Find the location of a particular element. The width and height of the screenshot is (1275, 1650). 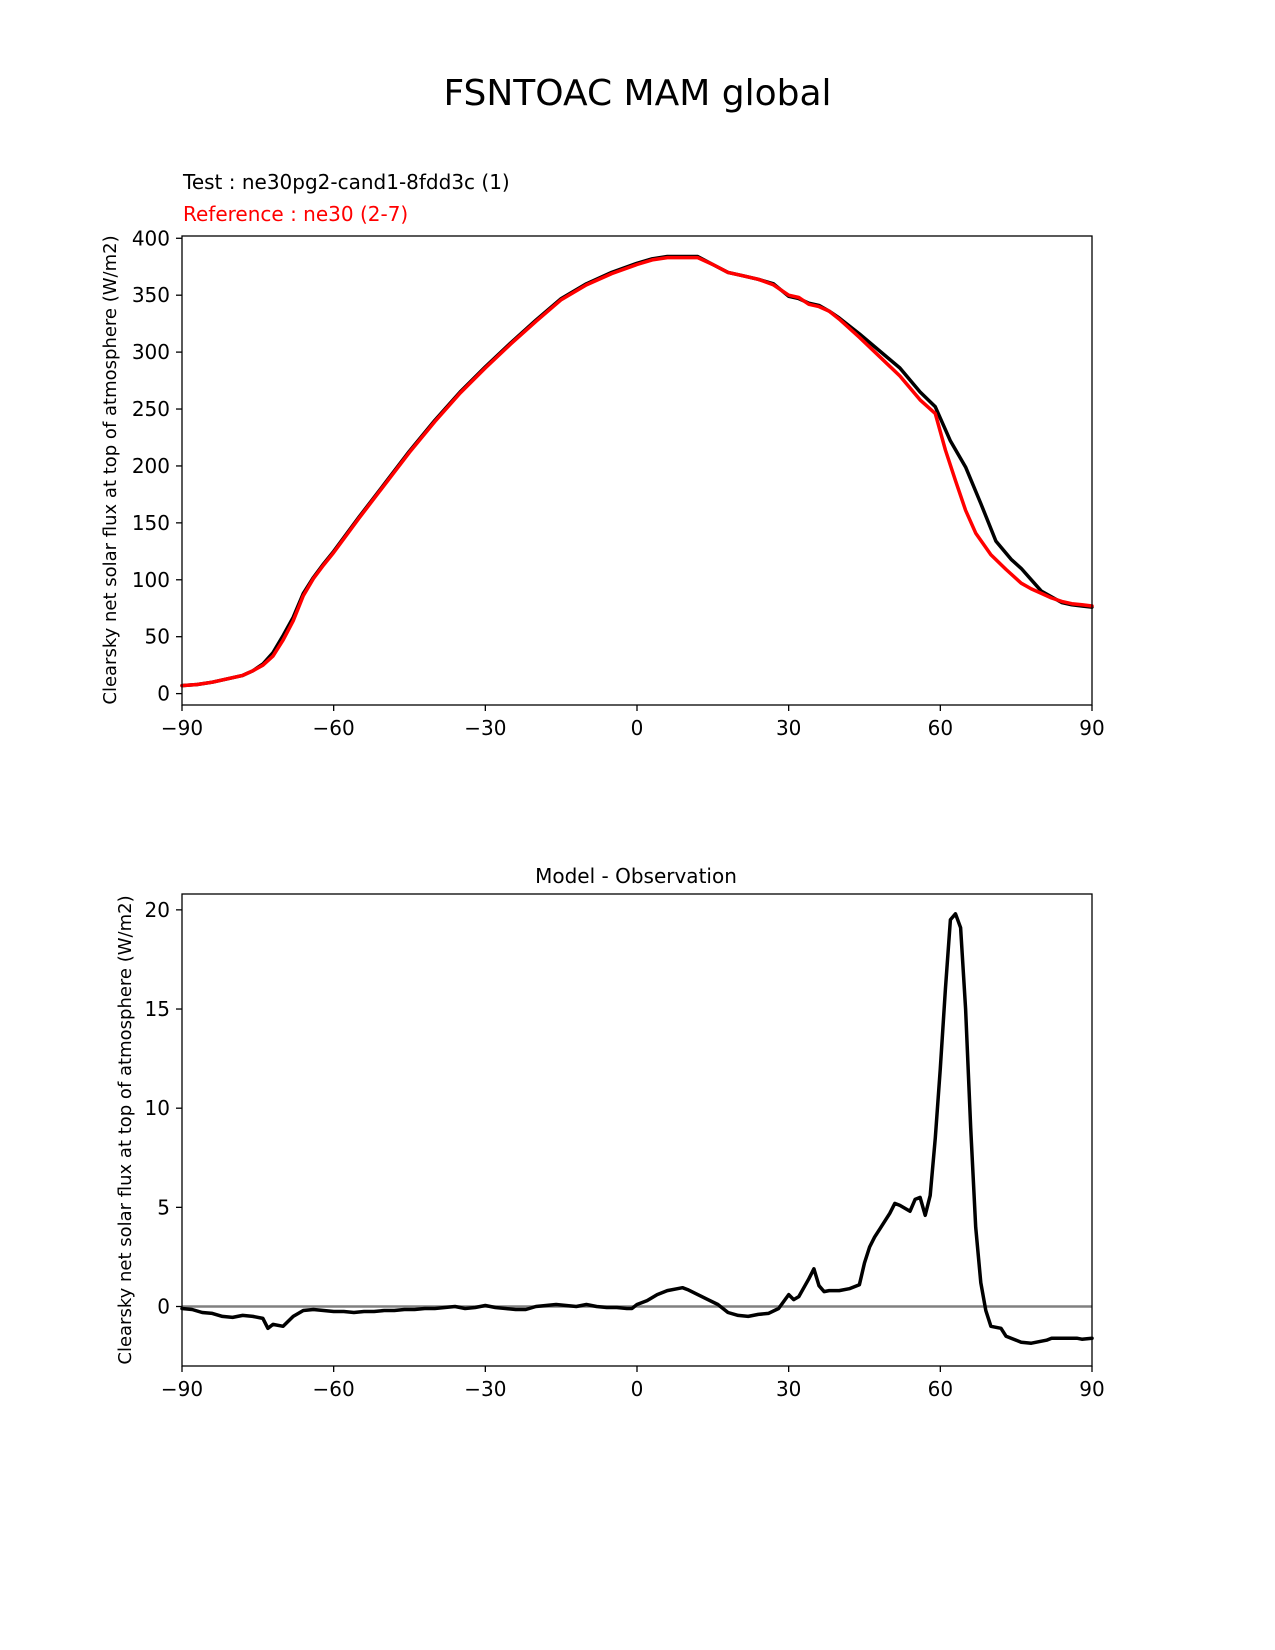

y-tick-label: 300 is located at coordinates (151, 352).